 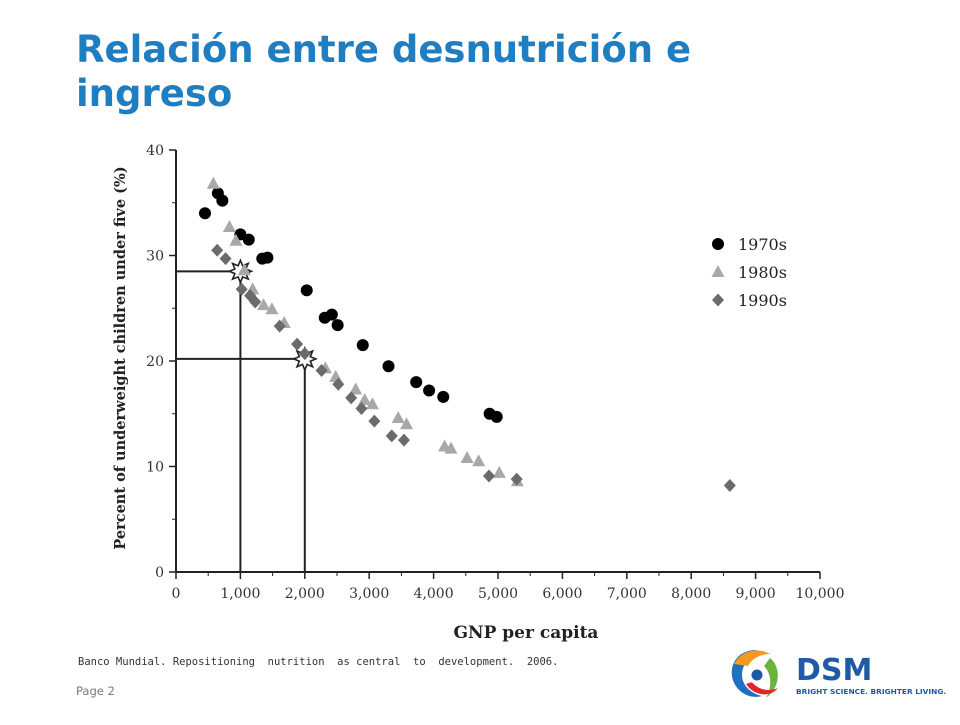 What do you see at coordinates (498, 594) in the screenshot?
I see `x-tick-label: 5,000` at bounding box center [498, 594].